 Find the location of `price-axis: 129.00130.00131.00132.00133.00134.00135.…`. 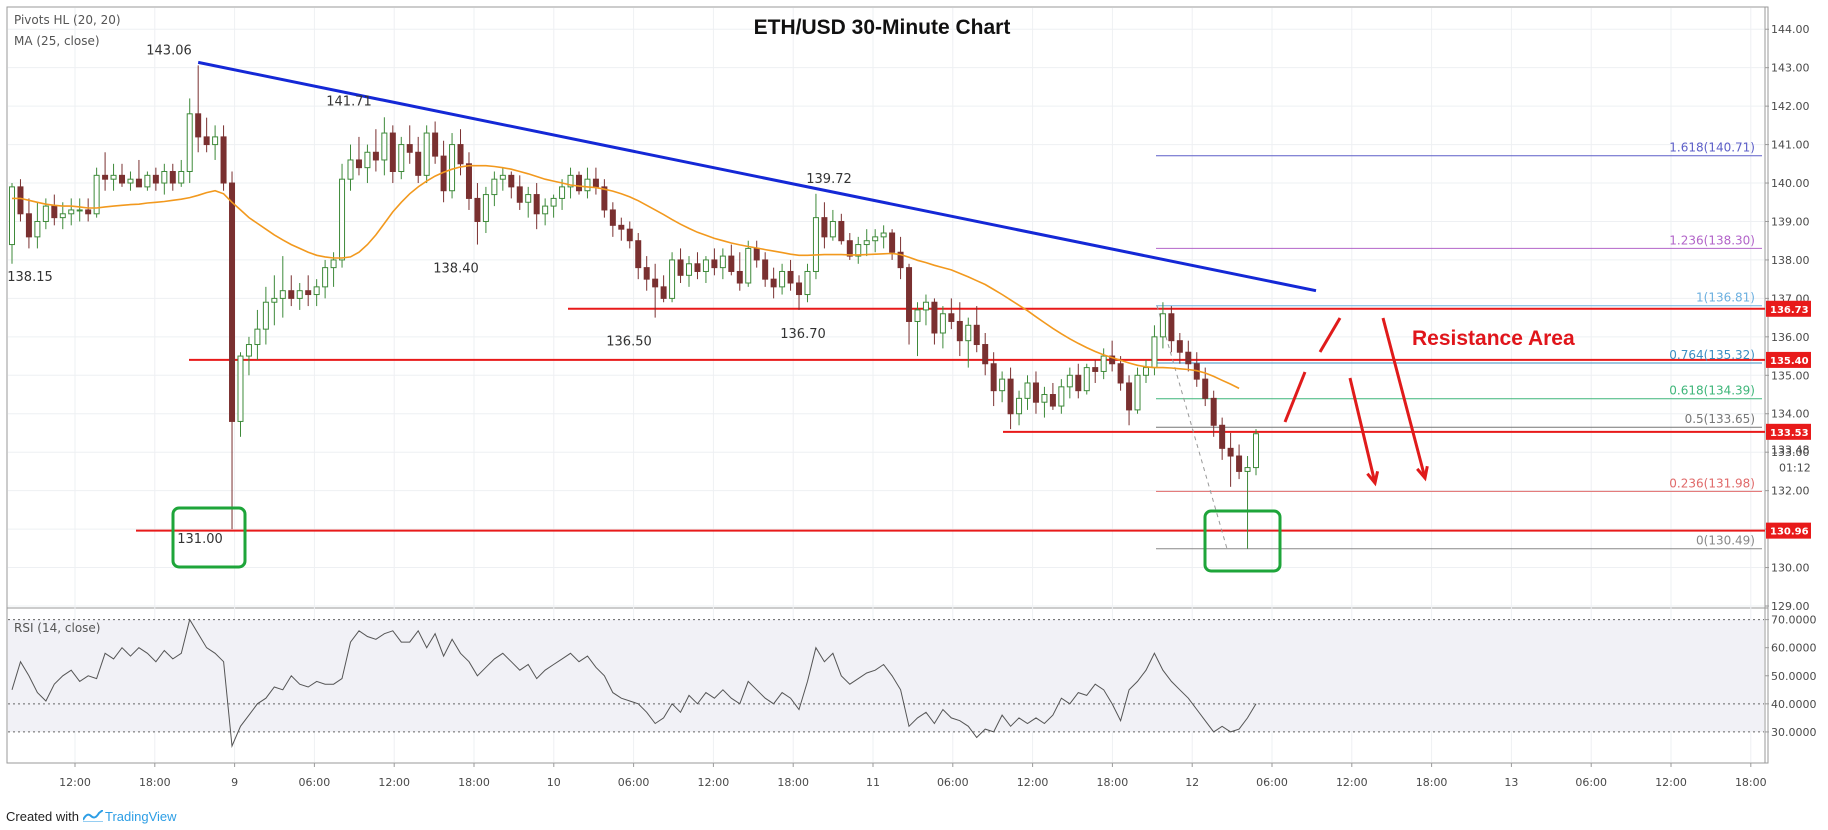

price-axis: 129.00130.00131.00132.00133.00134.00135.… is located at coordinates (1788, 318).